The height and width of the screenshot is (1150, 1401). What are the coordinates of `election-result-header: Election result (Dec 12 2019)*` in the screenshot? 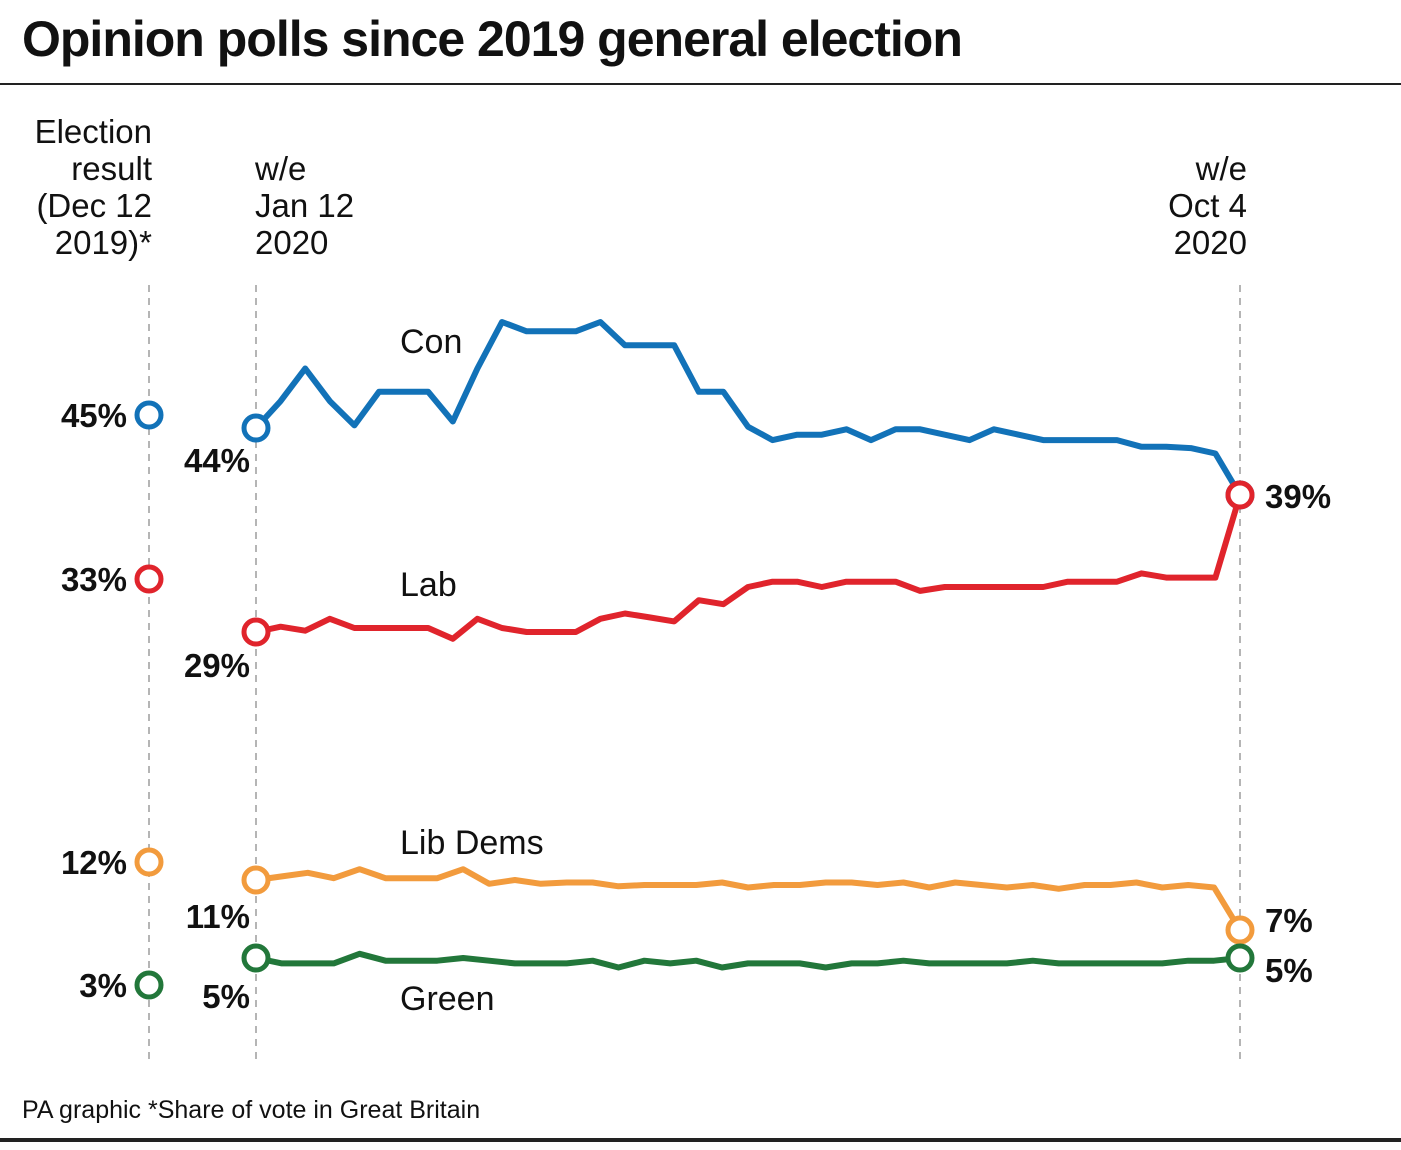 It's located at (93, 187).